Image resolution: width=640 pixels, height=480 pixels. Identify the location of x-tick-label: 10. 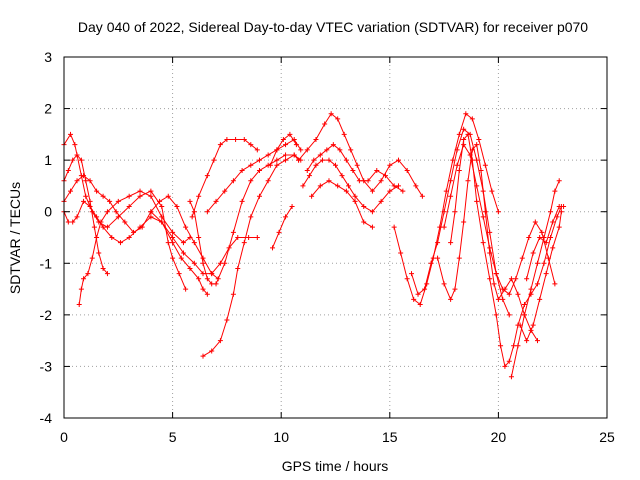
(281, 437).